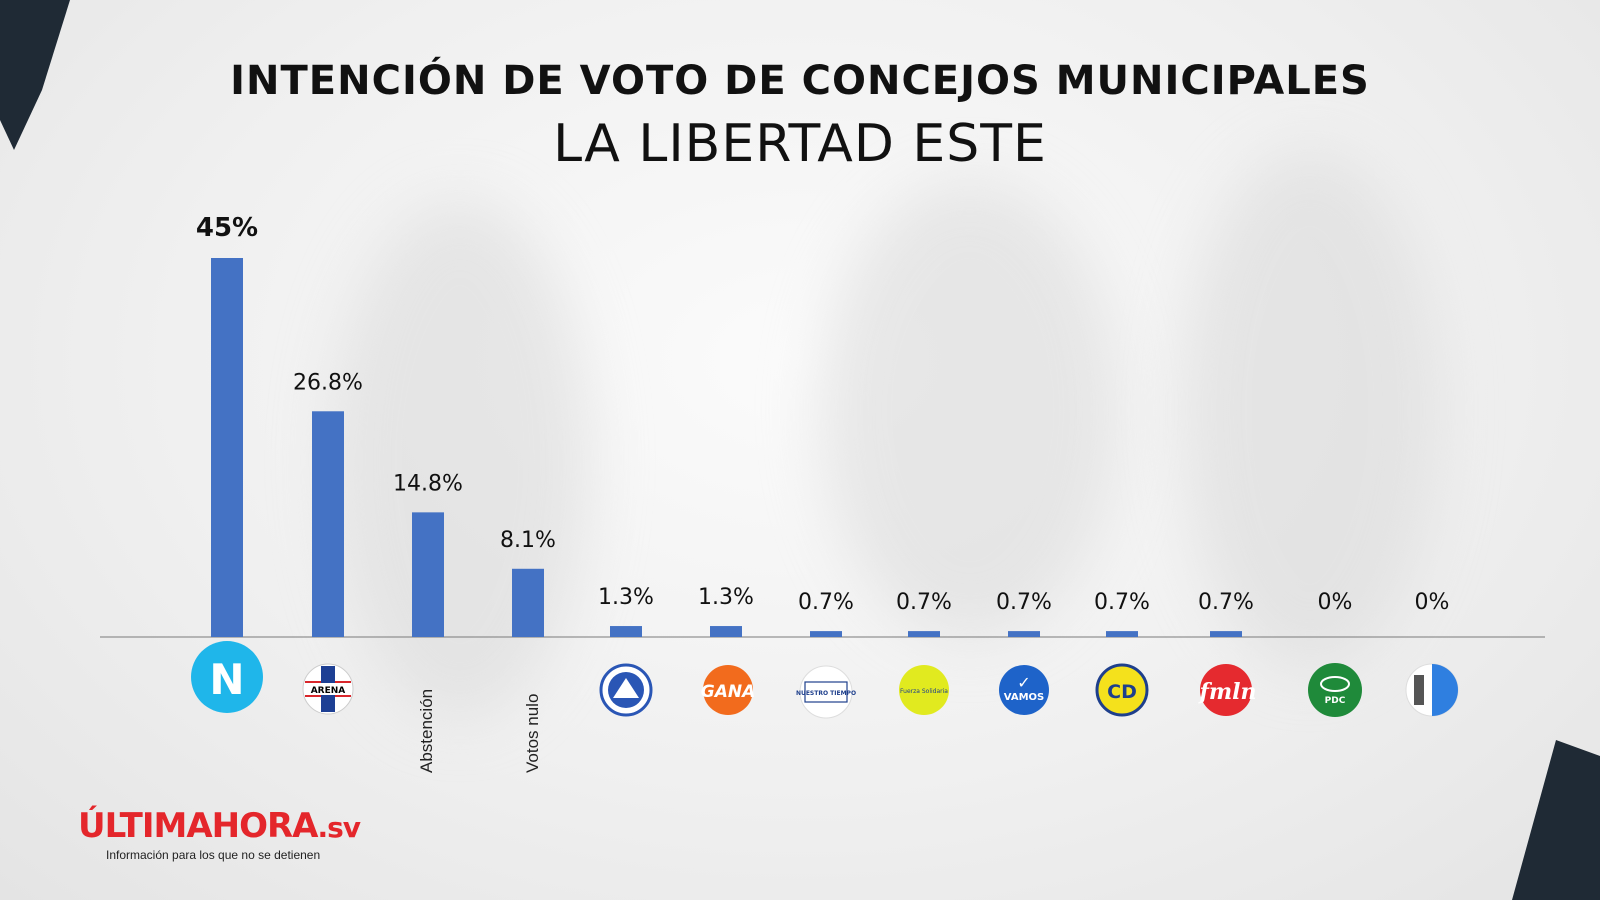  What do you see at coordinates (213, 855) in the screenshot?
I see `brand-tagline: Información para los que no se detienen` at bounding box center [213, 855].